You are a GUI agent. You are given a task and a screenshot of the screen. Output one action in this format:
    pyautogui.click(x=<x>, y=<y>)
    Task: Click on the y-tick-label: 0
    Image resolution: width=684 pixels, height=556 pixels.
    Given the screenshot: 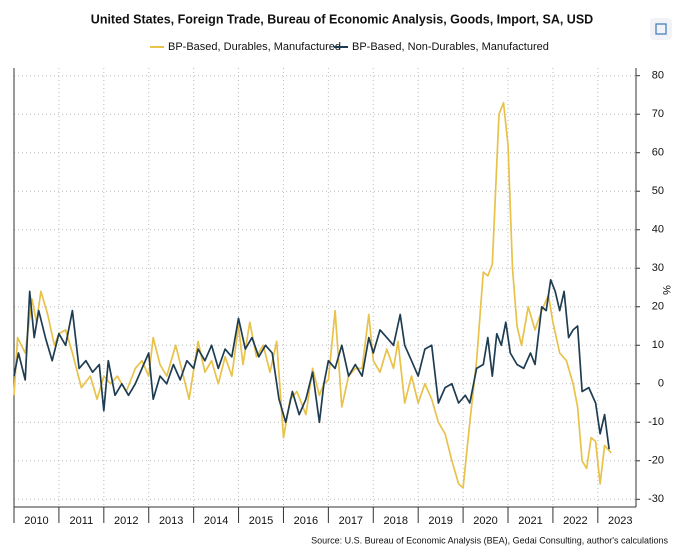 What is the action you would take?
    pyautogui.click(x=661, y=384)
    